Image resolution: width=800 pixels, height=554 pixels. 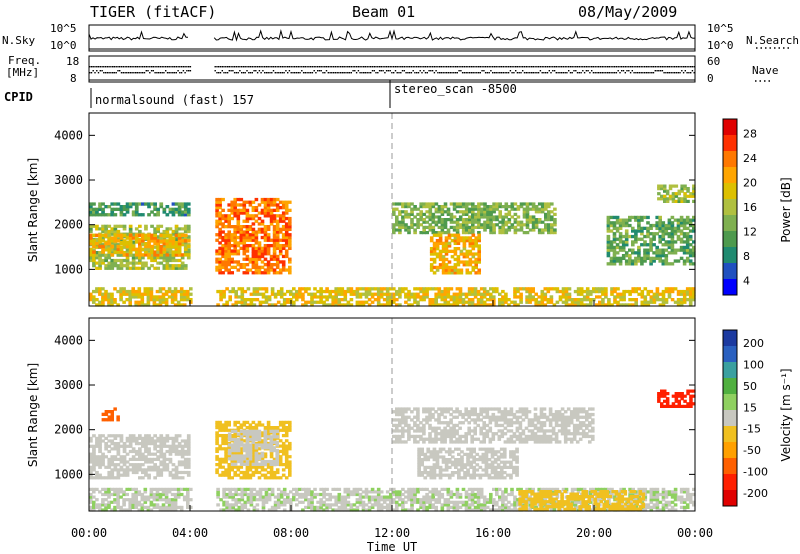 What do you see at coordinates (68, 269) in the screenshot?
I see `y-tick-label: 1000` at bounding box center [68, 269].